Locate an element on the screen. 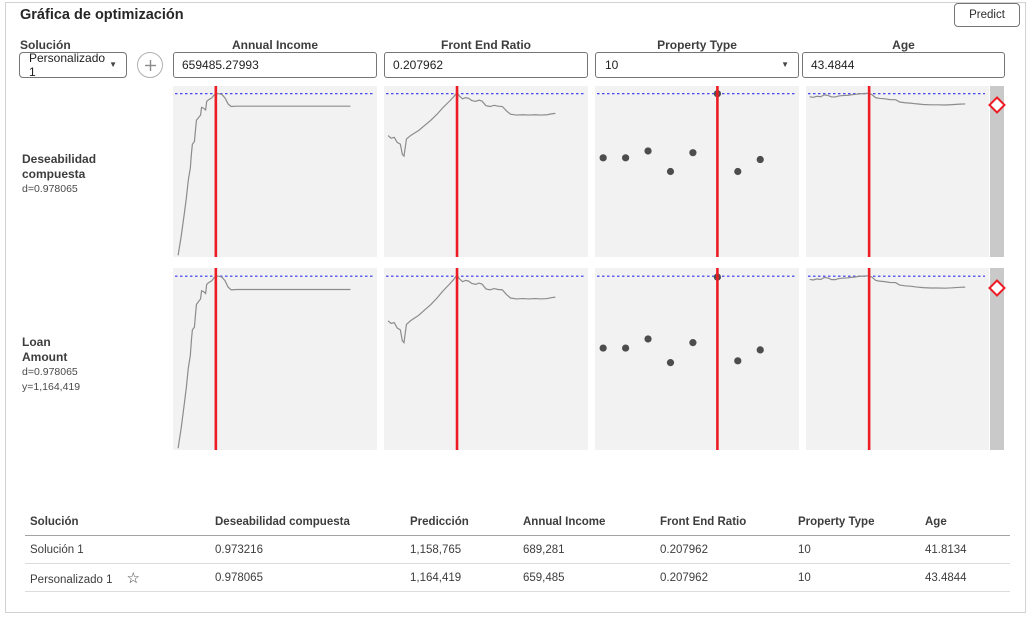  add-solution-button is located at coordinates (150, 65).